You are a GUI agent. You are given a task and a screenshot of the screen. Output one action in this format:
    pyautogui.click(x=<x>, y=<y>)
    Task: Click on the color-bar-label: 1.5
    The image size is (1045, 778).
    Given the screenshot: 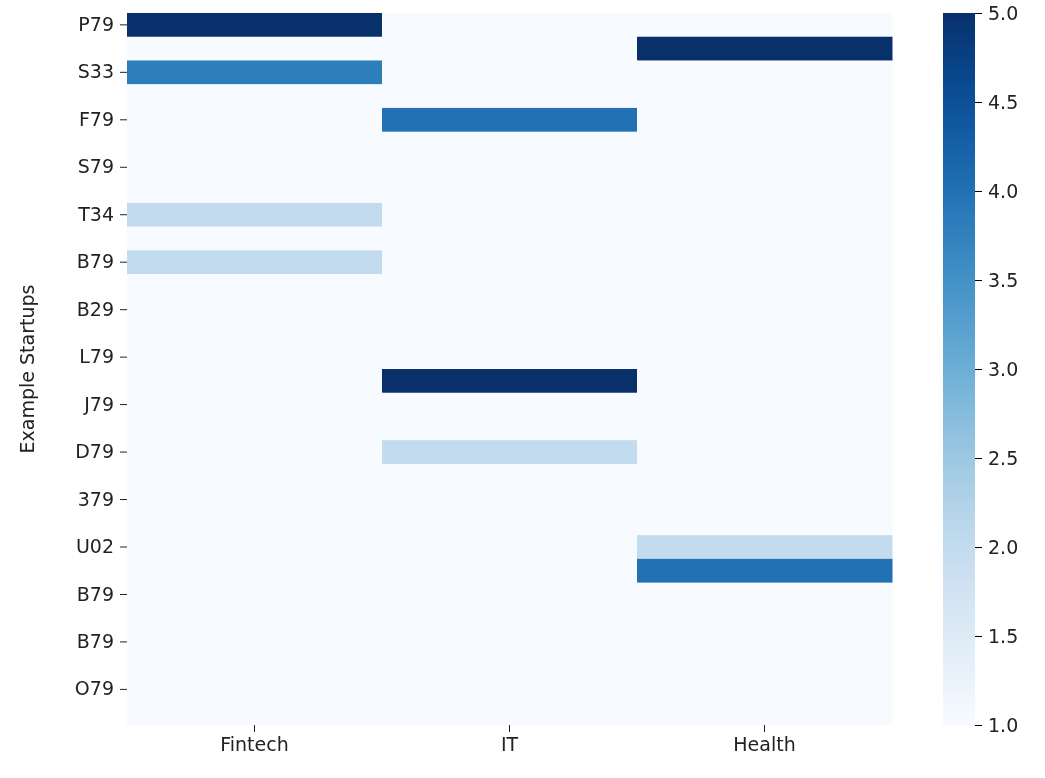 What is the action you would take?
    pyautogui.click(x=1003, y=635)
    